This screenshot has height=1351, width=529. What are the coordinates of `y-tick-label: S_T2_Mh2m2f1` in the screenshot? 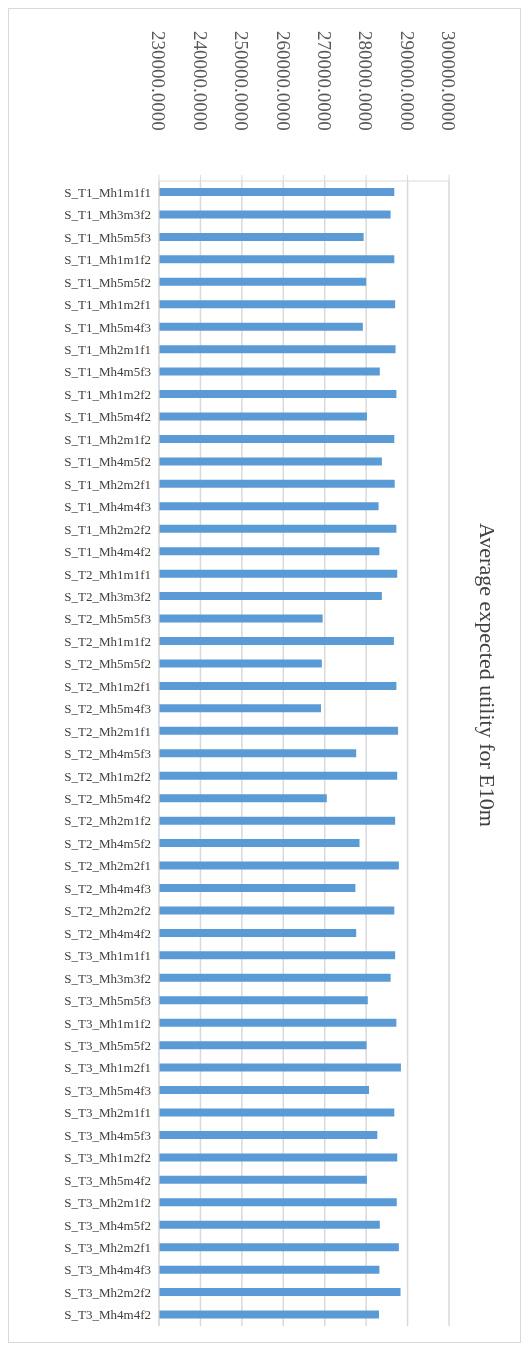 It's located at (107, 866).